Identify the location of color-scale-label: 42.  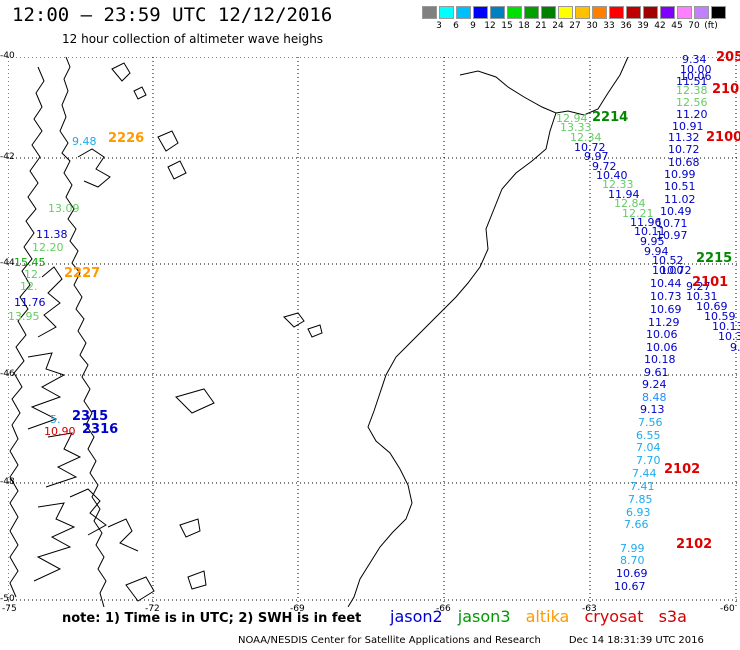
(660, 26).